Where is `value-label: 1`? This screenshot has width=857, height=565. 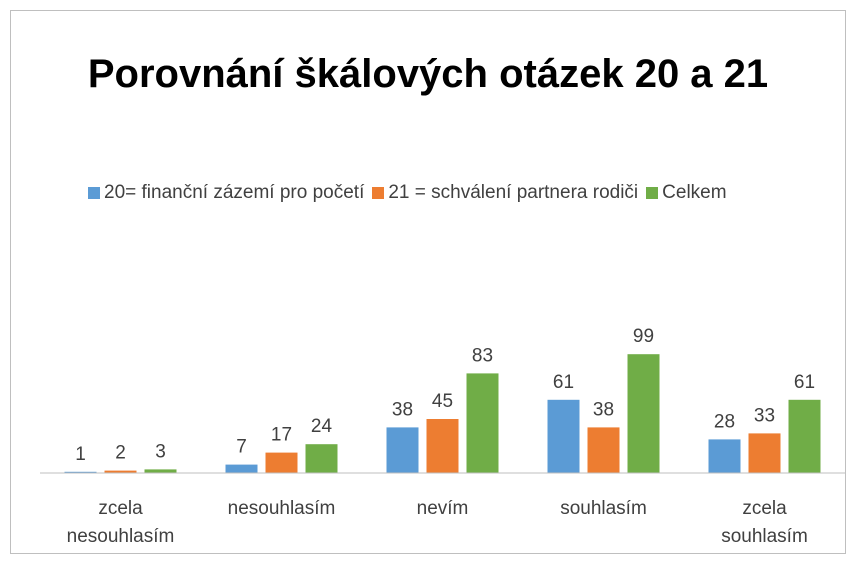 value-label: 1 is located at coordinates (80, 454).